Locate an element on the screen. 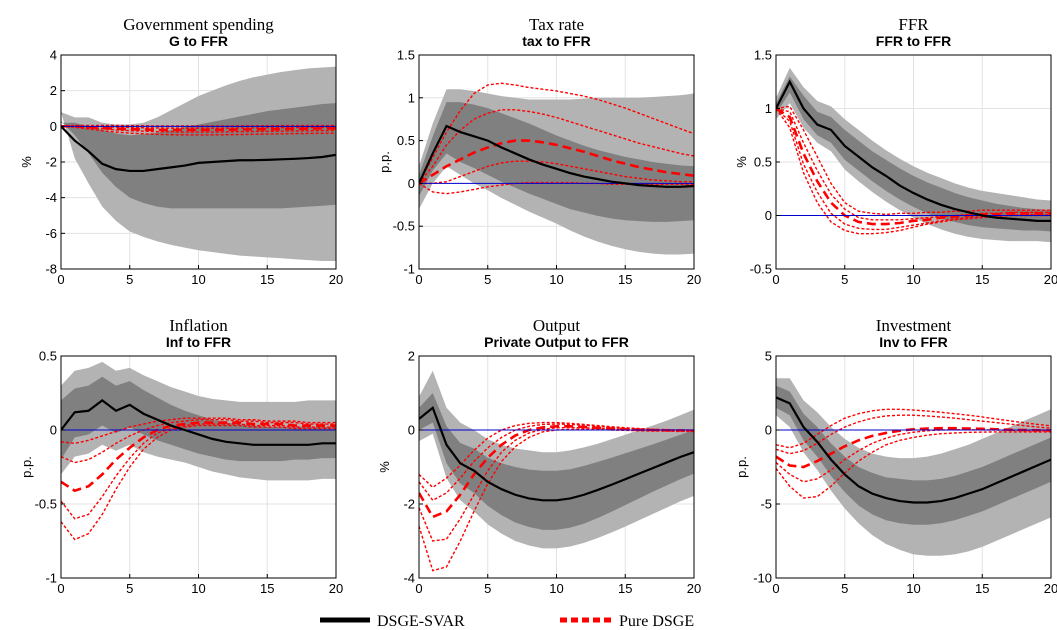 The image size is (1057, 630). panel-subtitle: G to FFR is located at coordinates (198, 41).